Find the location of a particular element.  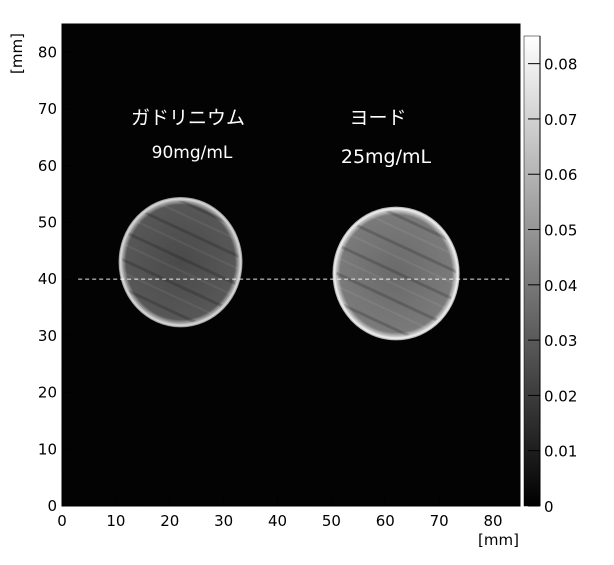

y-tick-label: 20 is located at coordinates (47, 393).